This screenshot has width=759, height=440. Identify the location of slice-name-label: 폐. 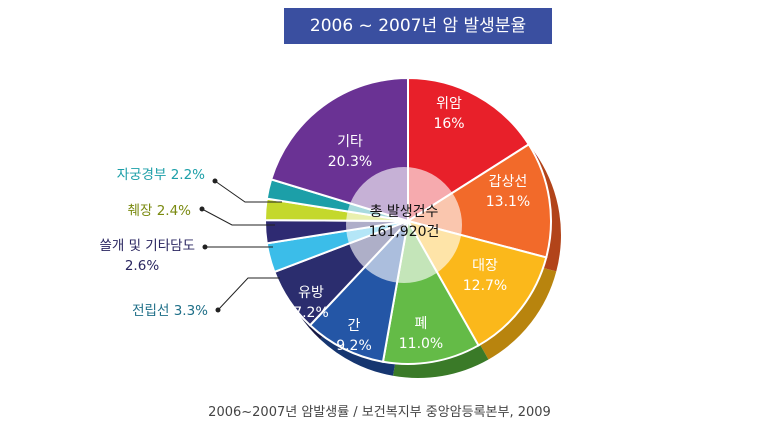
(421, 324).